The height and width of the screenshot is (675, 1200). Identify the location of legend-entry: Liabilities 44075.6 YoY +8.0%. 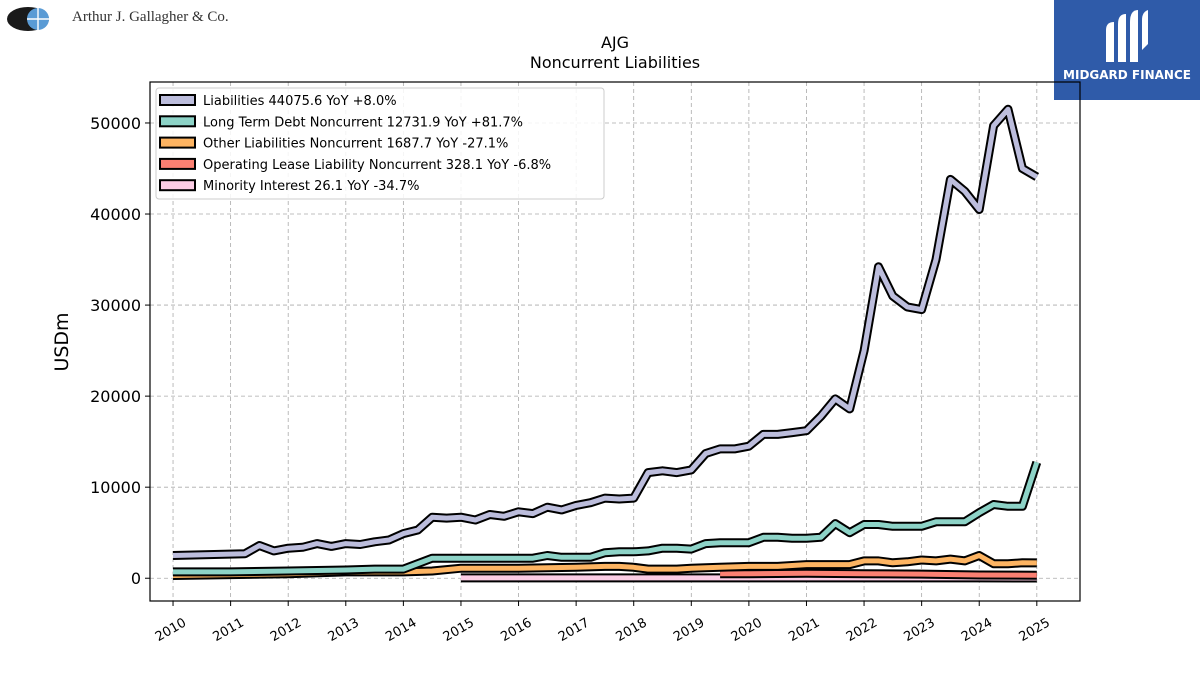
(300, 101).